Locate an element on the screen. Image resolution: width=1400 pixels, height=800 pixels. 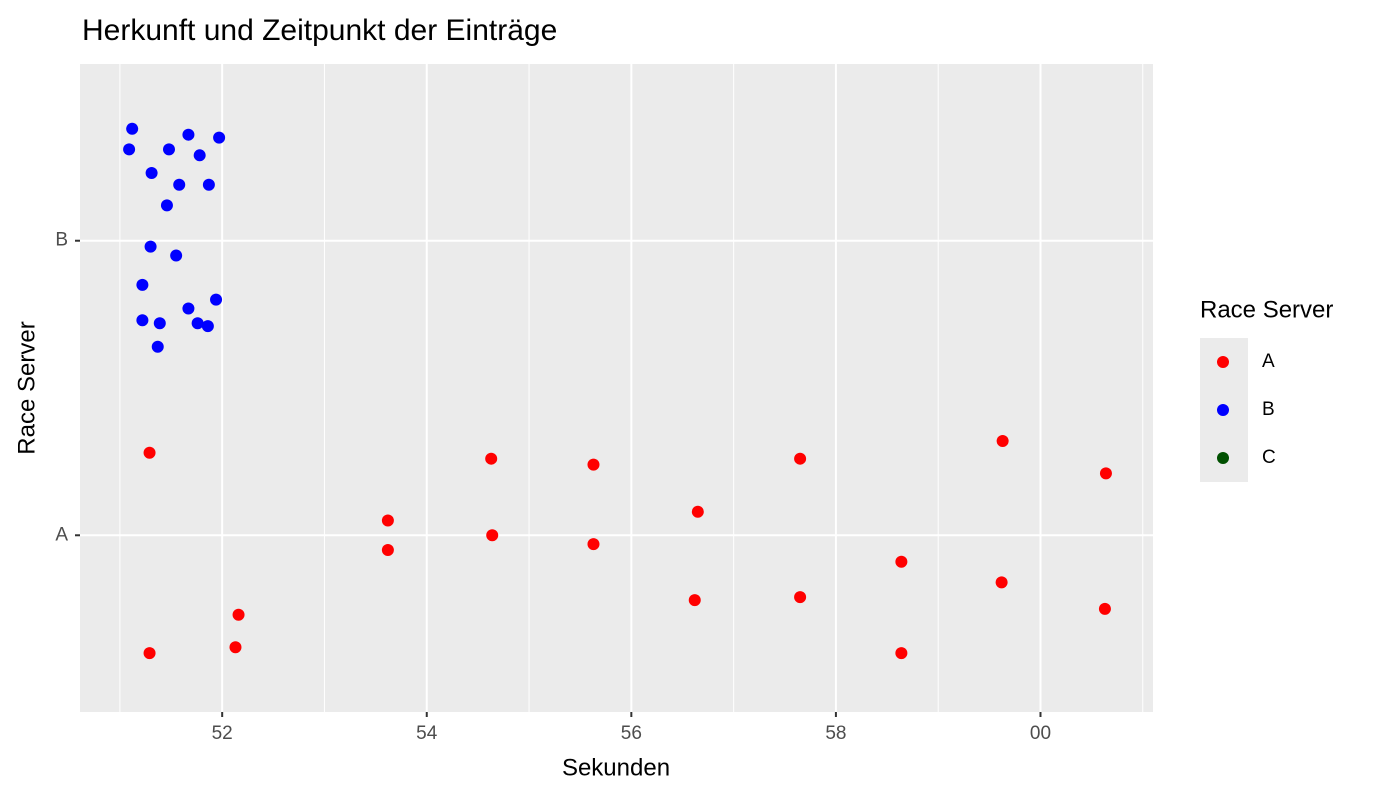
y-tick-label: B is located at coordinates (61, 240).